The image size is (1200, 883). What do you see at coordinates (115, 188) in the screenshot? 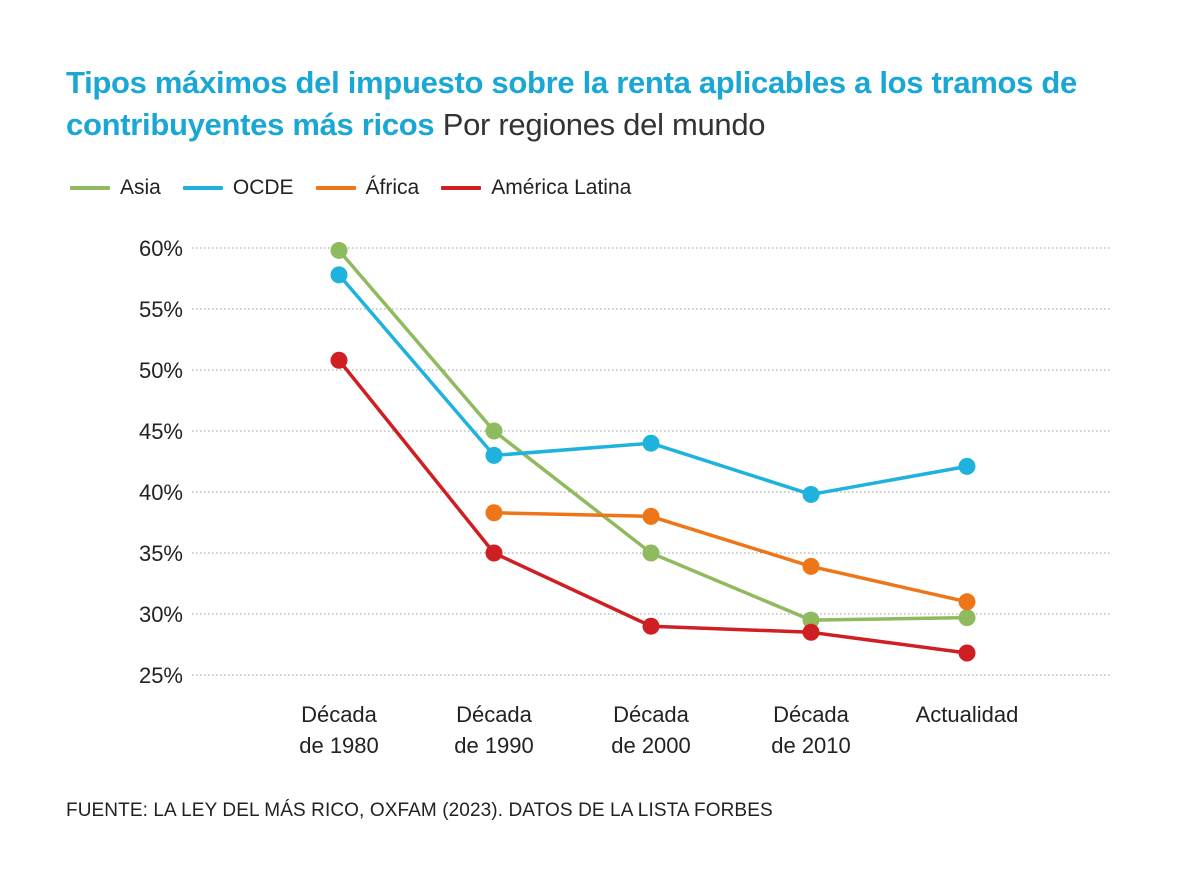
I see `legend-item-asia: Asia` at bounding box center [115, 188].